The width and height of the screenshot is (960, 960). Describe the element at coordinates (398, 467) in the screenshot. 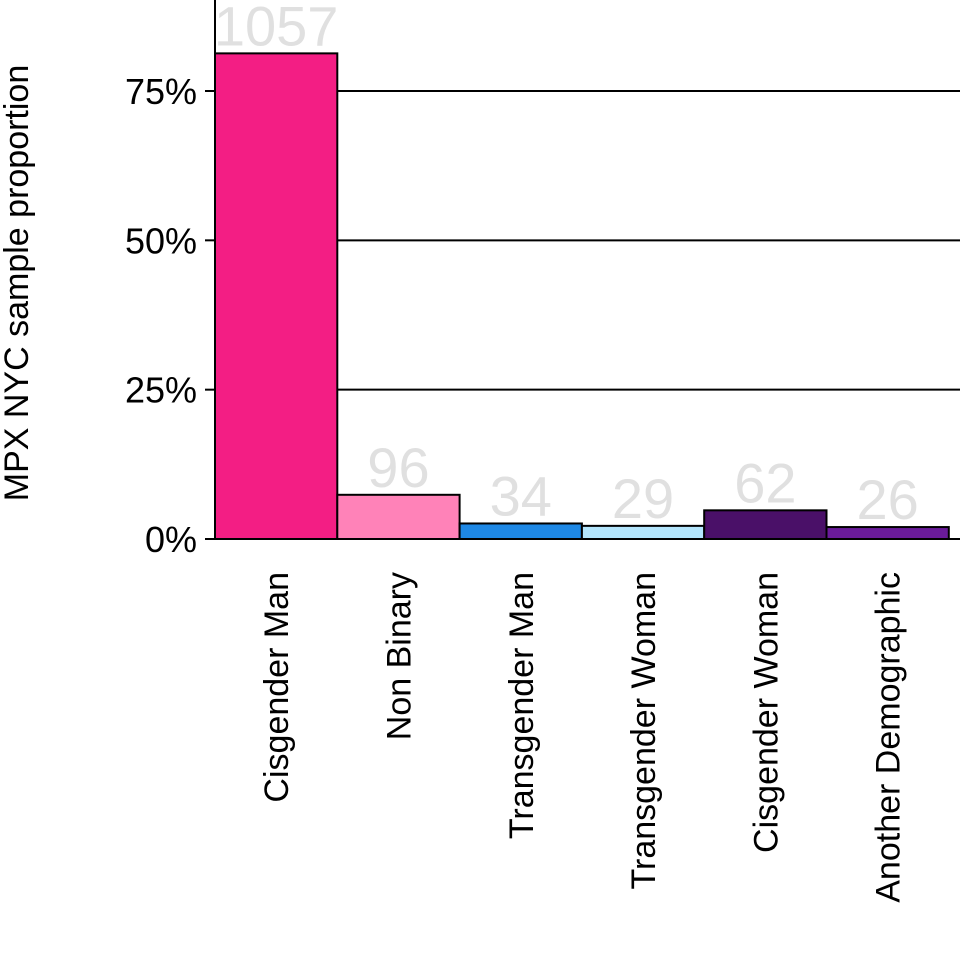

I see `count-label: 96` at that location.